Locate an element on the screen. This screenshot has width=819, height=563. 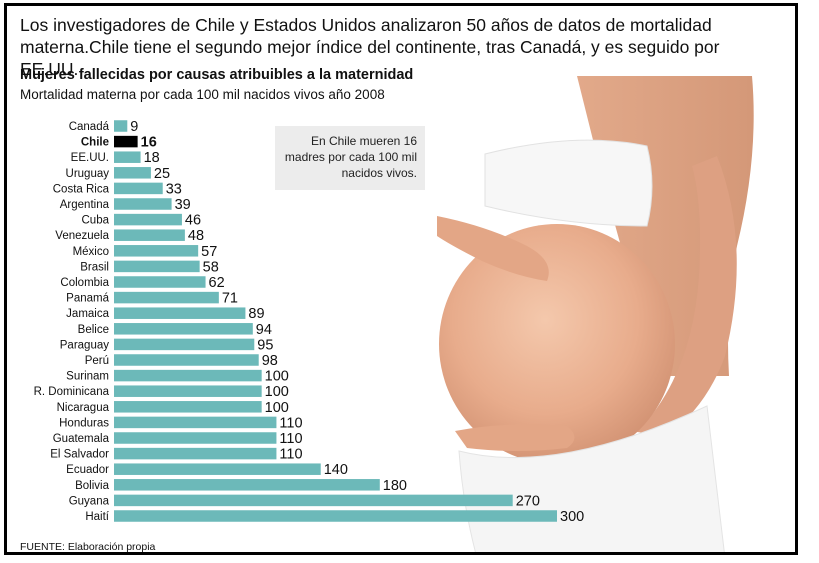
value-label: 95 is located at coordinates (265, 345).